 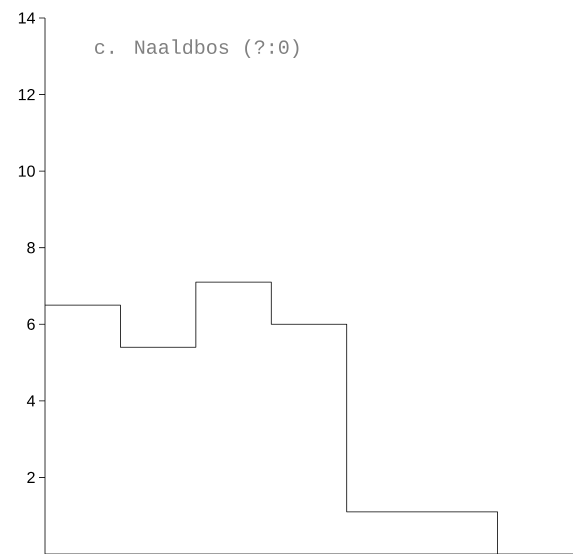 I want to click on y-tick-label: 4, so click(x=30, y=400).